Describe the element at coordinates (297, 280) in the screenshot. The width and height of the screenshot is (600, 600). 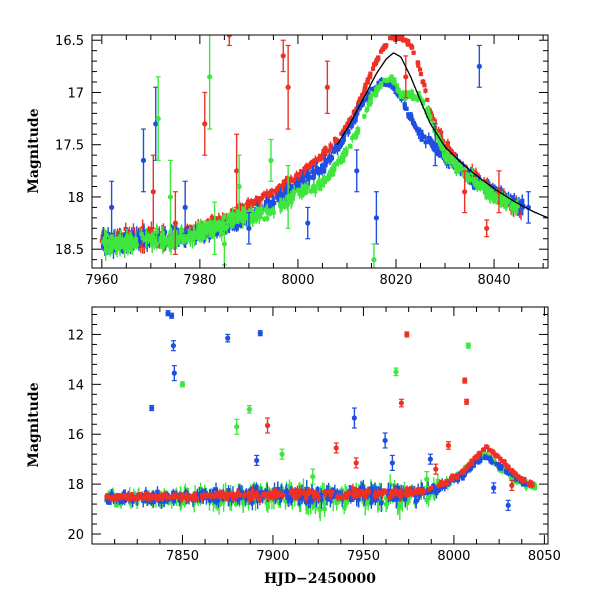
I see `top-x-tick-label: 8000` at that location.